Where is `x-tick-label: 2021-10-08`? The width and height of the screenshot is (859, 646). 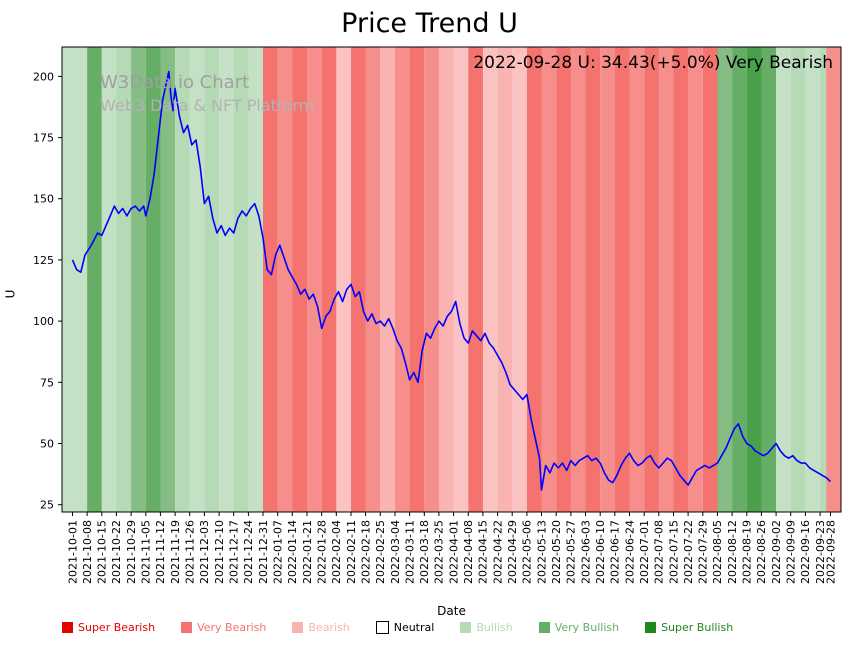
x-tick-label: 2021-10-08 is located at coordinates (87, 552).